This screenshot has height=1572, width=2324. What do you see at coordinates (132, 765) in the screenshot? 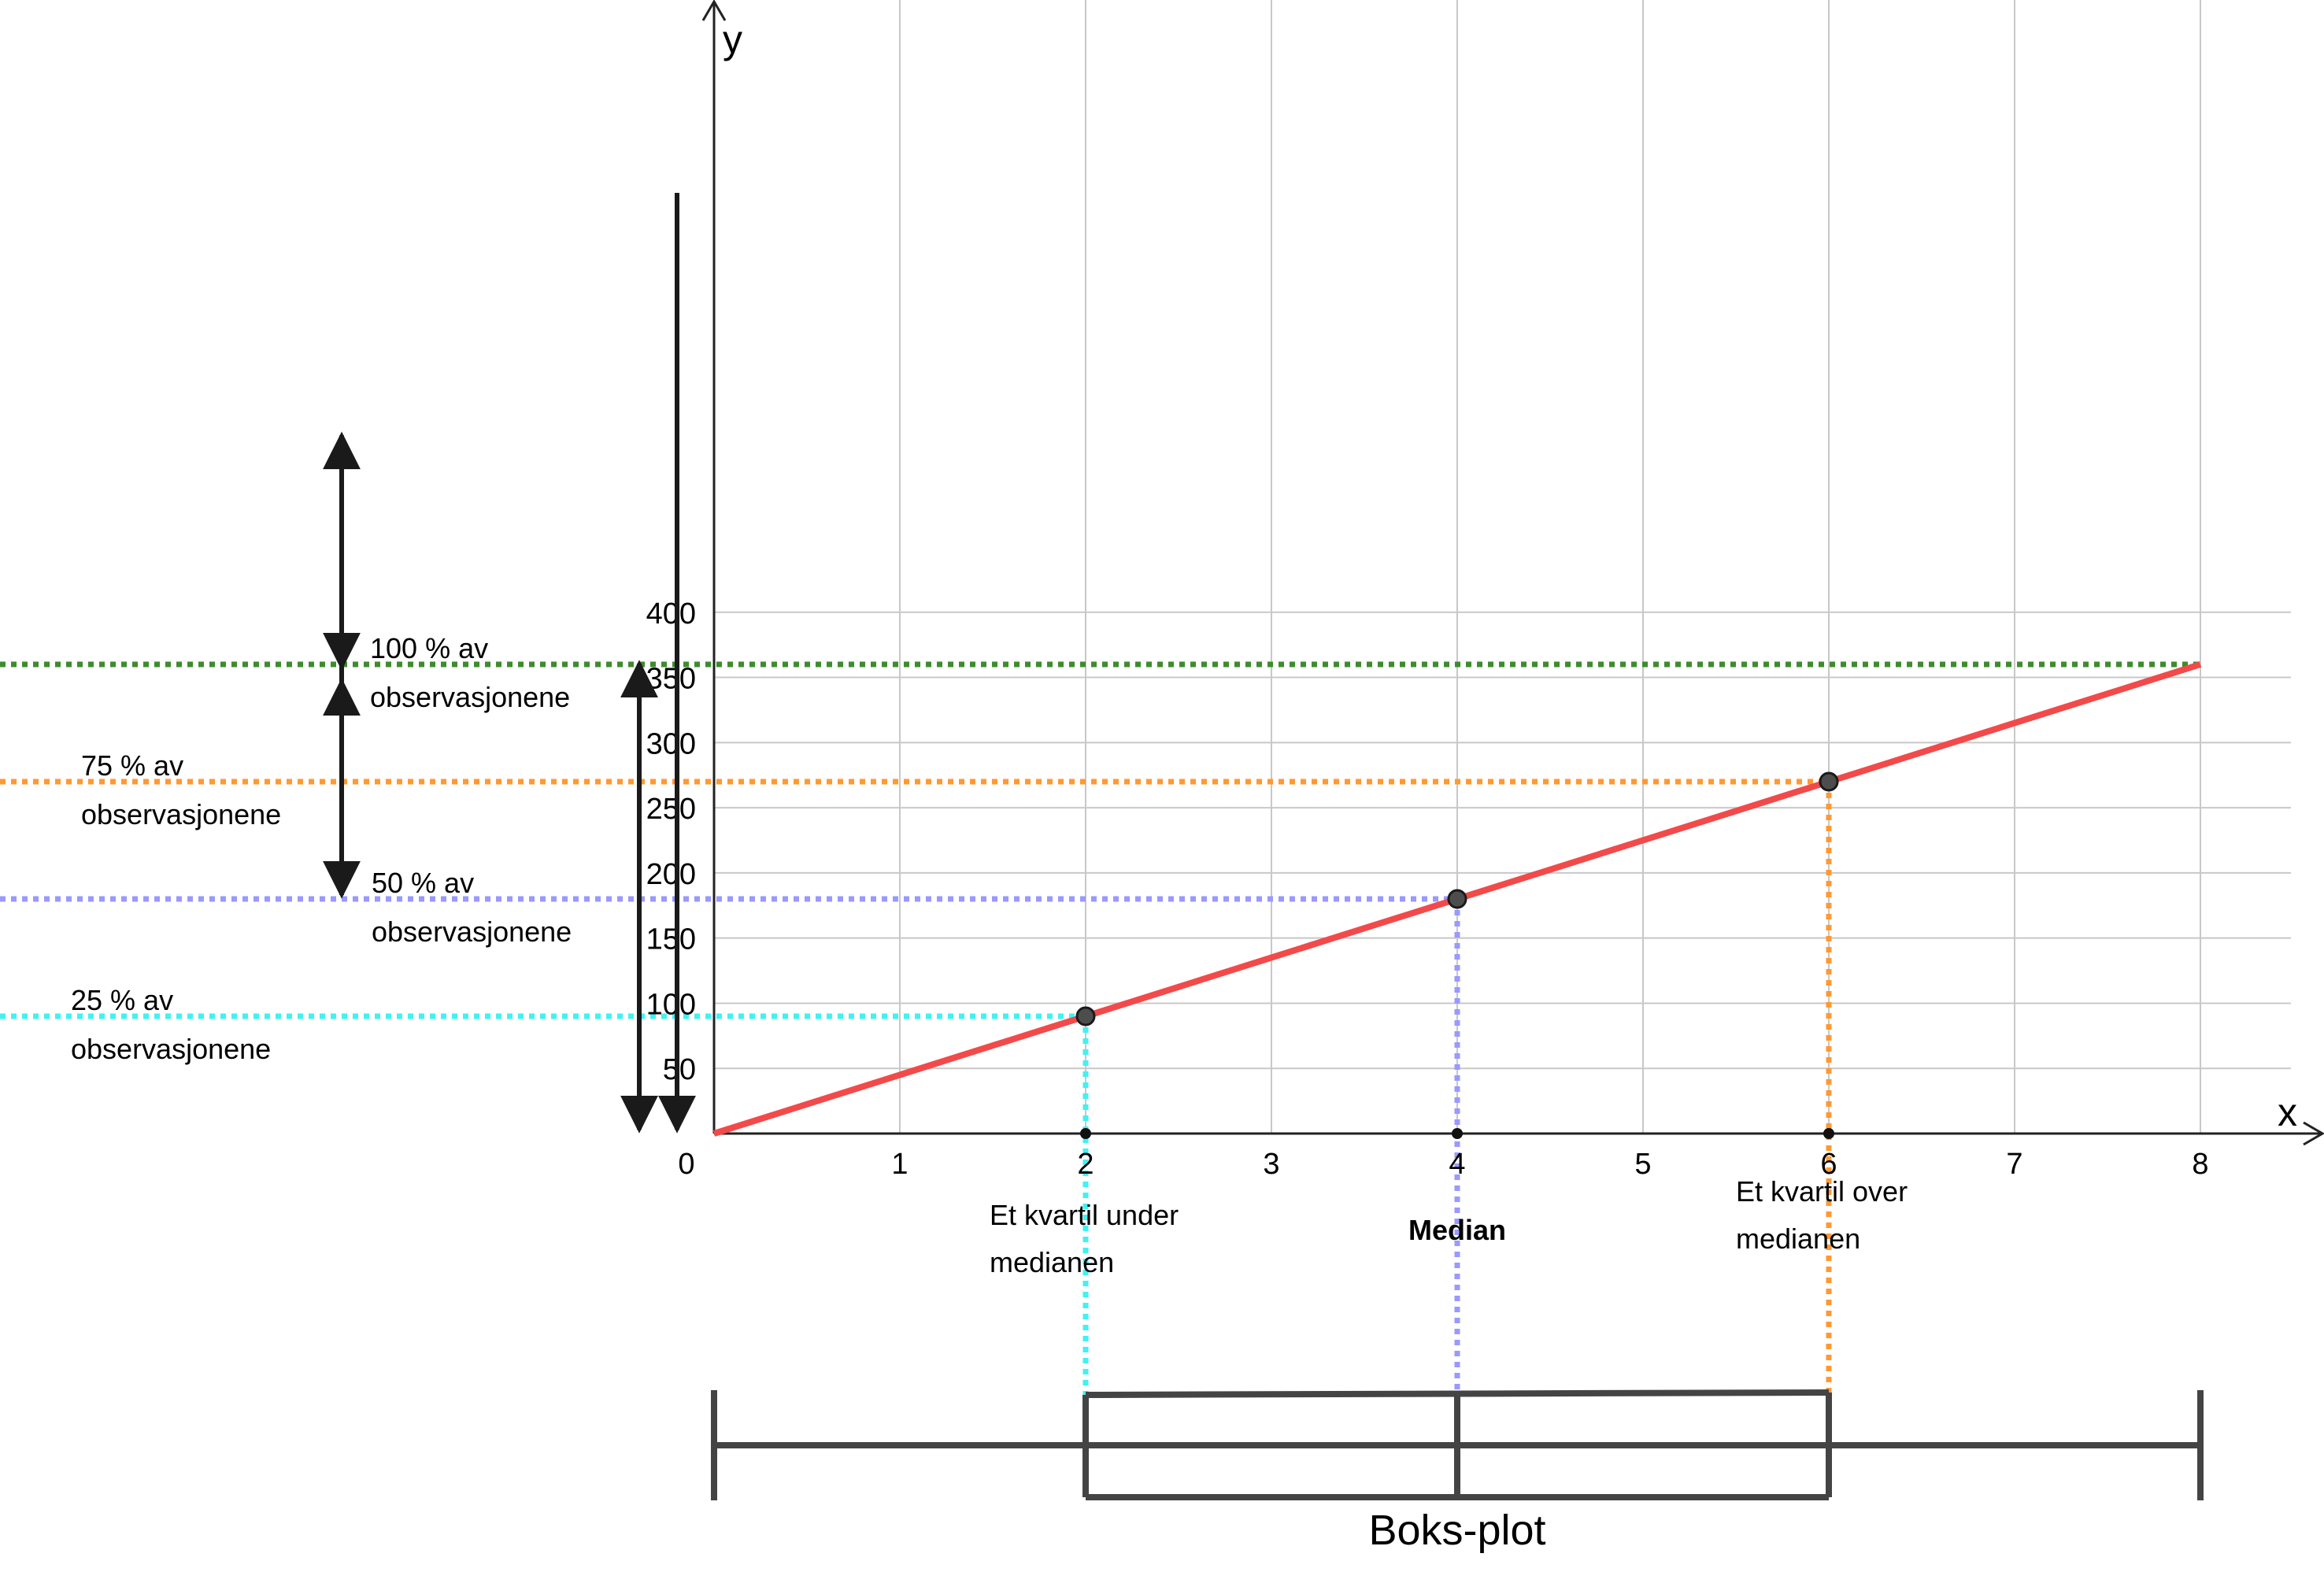
I see `level-label-270-line1: 75 % av` at bounding box center [132, 765].